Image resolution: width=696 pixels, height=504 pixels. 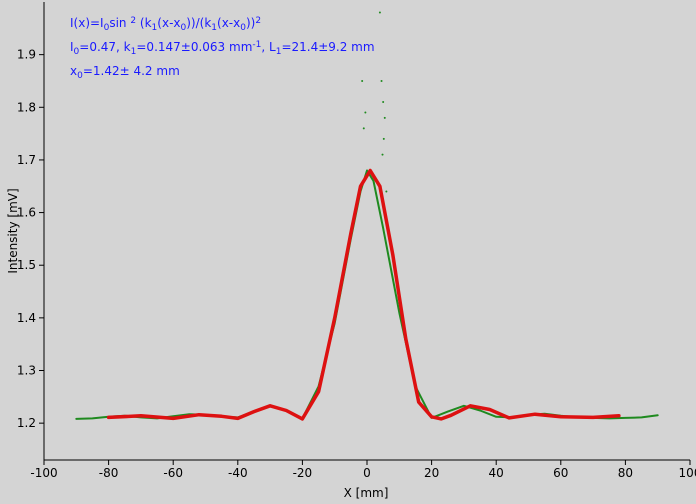 I want to click on x-tick-label-3: -40, so click(x=238, y=473).